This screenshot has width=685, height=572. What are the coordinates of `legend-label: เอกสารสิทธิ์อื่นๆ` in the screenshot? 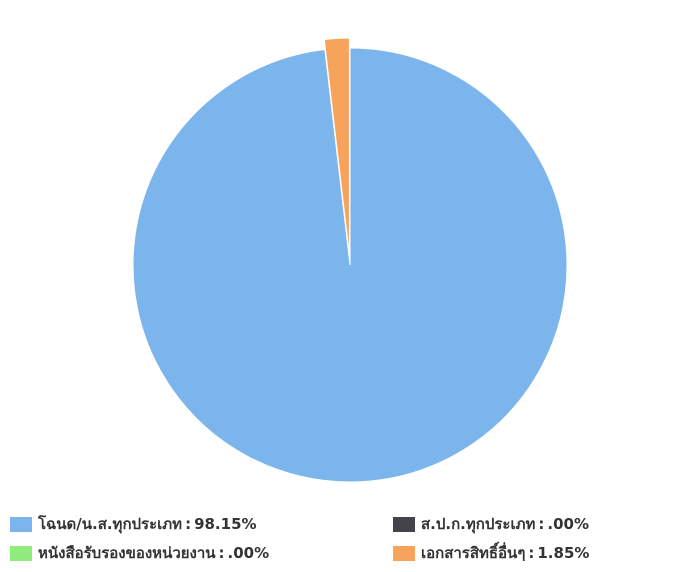 It's located at (473, 553).